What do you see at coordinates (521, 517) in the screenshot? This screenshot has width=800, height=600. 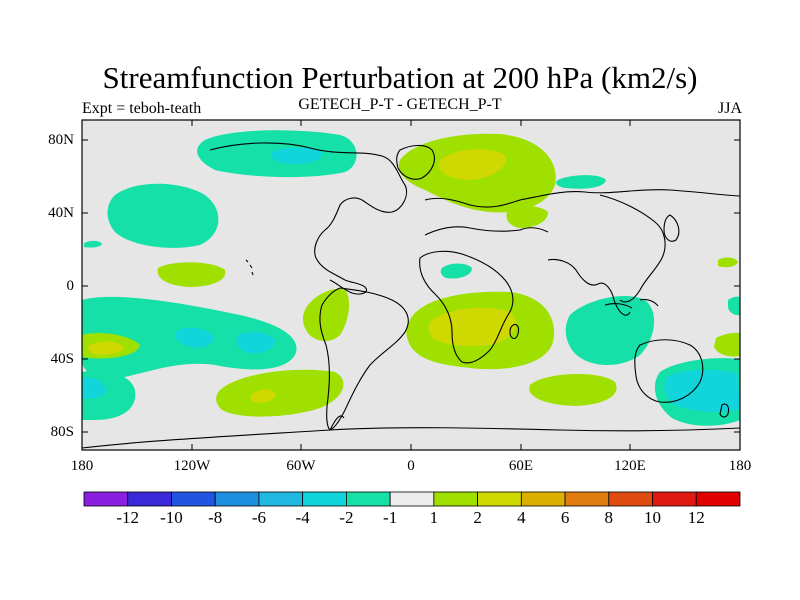 I see `colorbar-label: 4` at bounding box center [521, 517].